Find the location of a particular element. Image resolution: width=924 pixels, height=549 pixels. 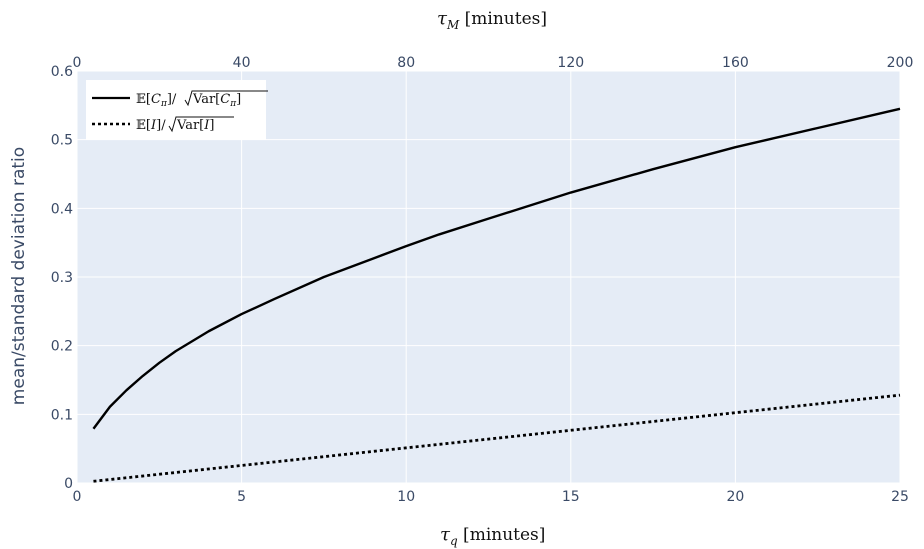

legend-box is located at coordinates (176, 110).